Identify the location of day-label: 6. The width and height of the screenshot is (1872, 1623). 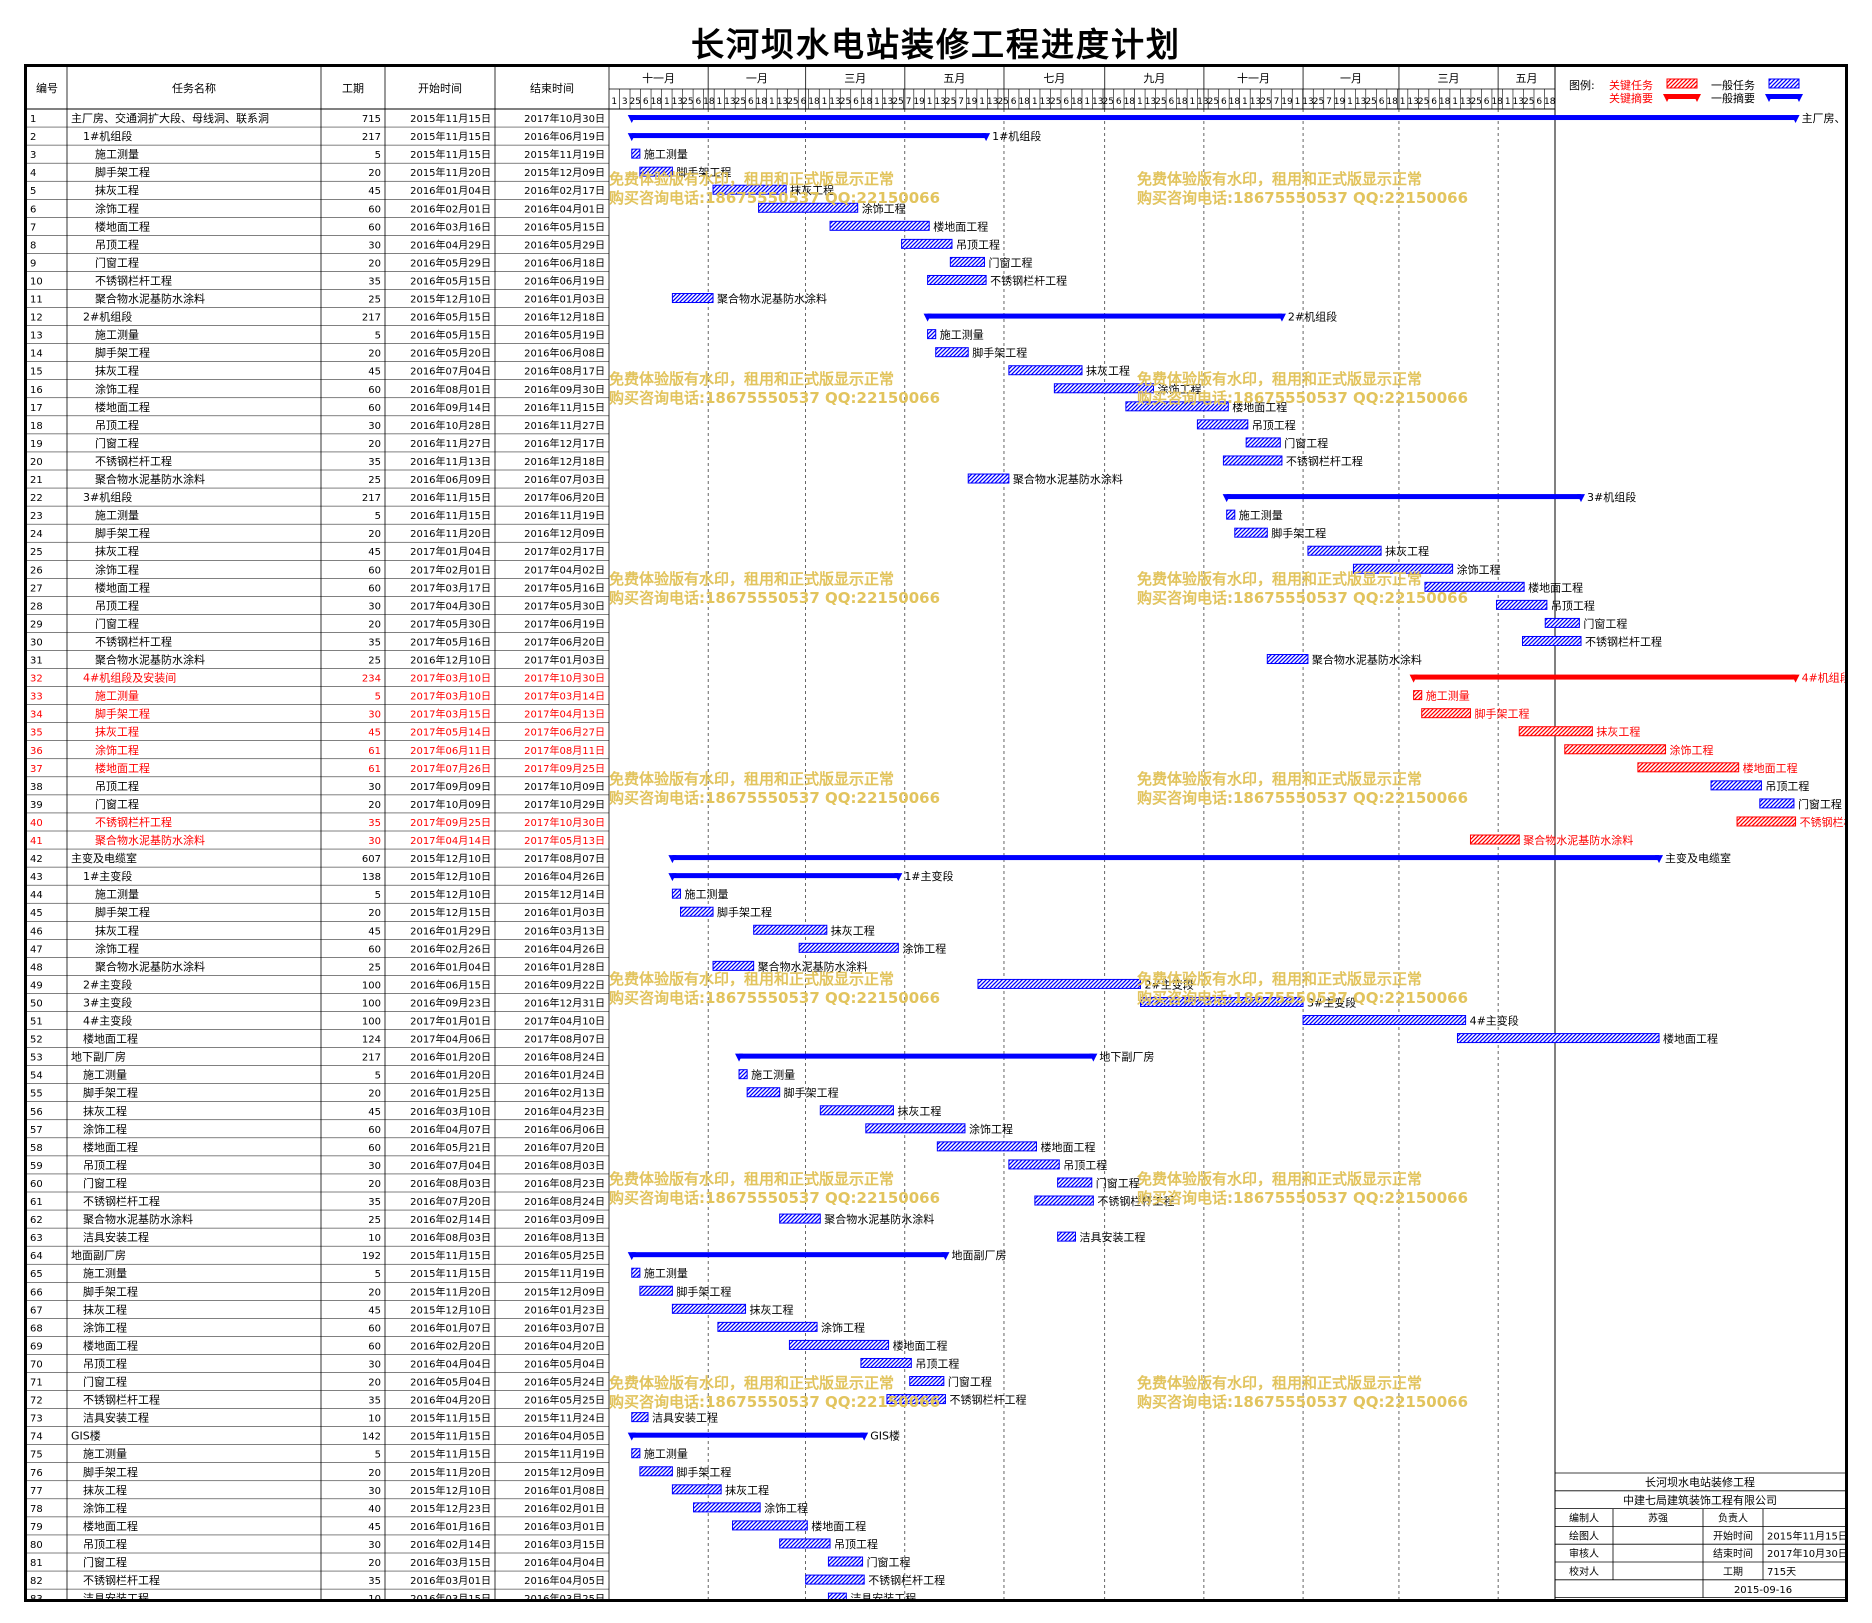
(804, 102).